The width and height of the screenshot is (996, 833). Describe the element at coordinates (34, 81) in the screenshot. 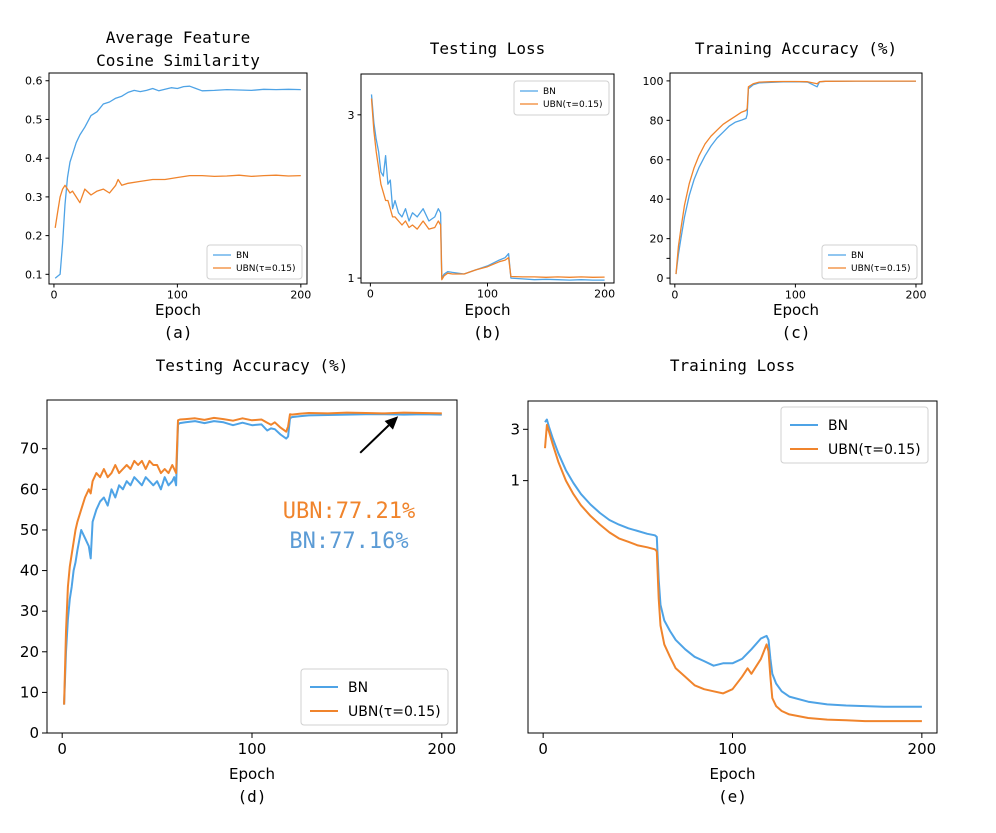

I see `y-tick-label: 0.6` at that location.